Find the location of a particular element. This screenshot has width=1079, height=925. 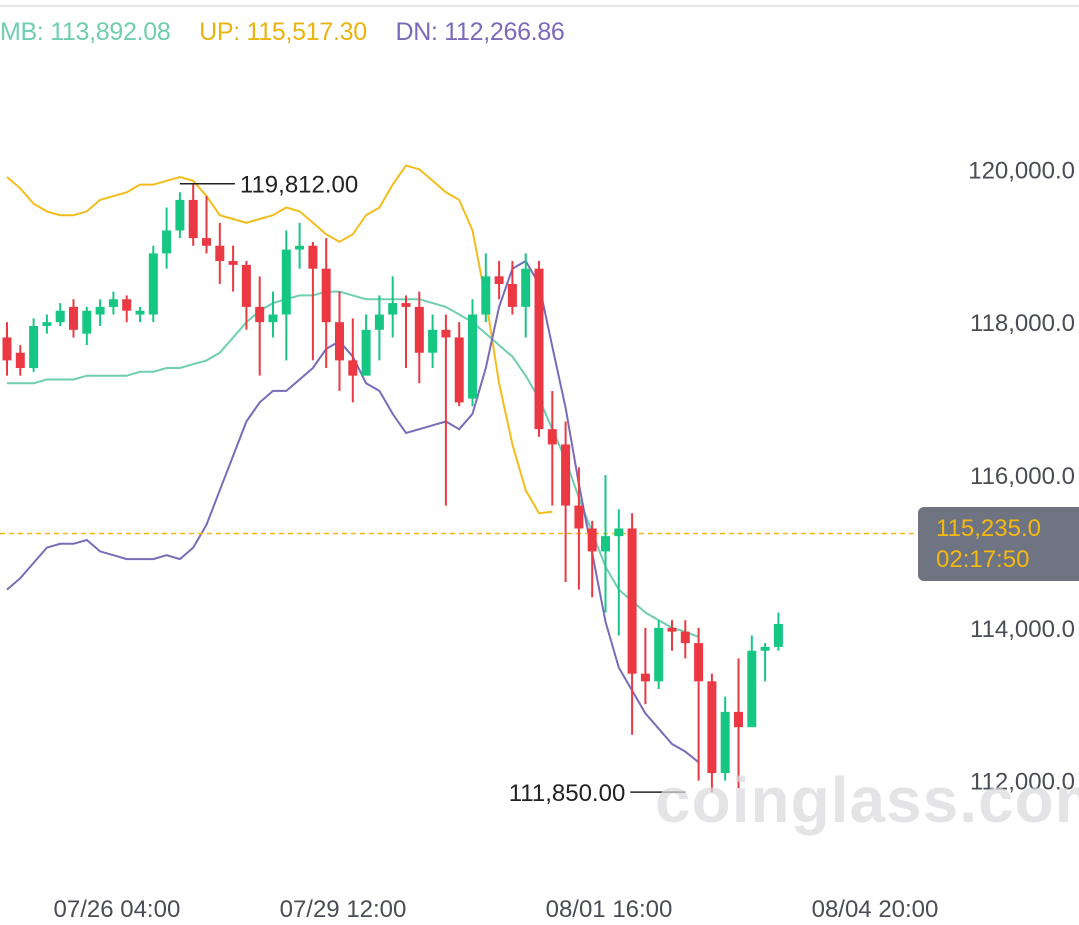

high-price-label: 119,812.00 is located at coordinates (299, 185).